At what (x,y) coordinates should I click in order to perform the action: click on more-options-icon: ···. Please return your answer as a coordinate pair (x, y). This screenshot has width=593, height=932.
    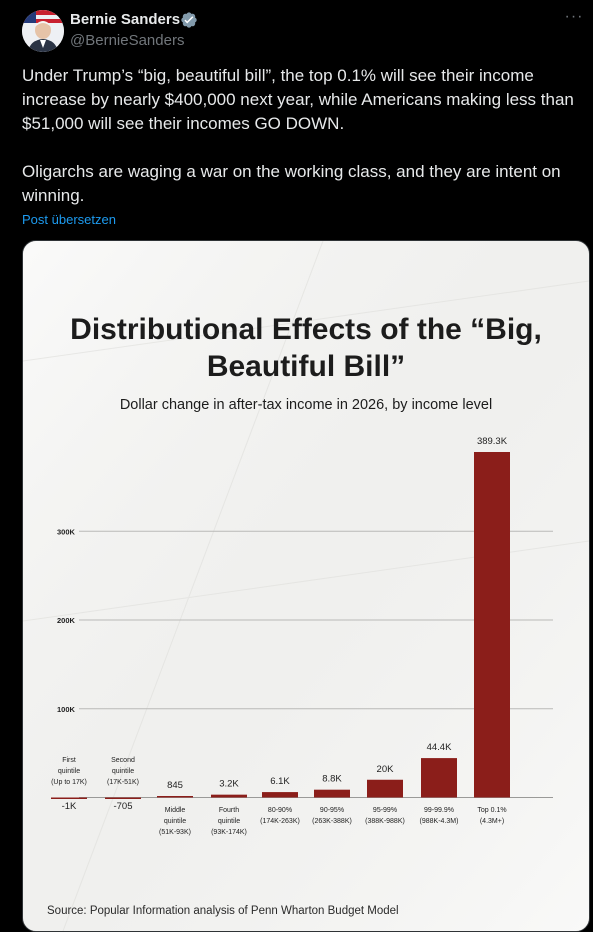
    Looking at the image, I should click on (574, 16).